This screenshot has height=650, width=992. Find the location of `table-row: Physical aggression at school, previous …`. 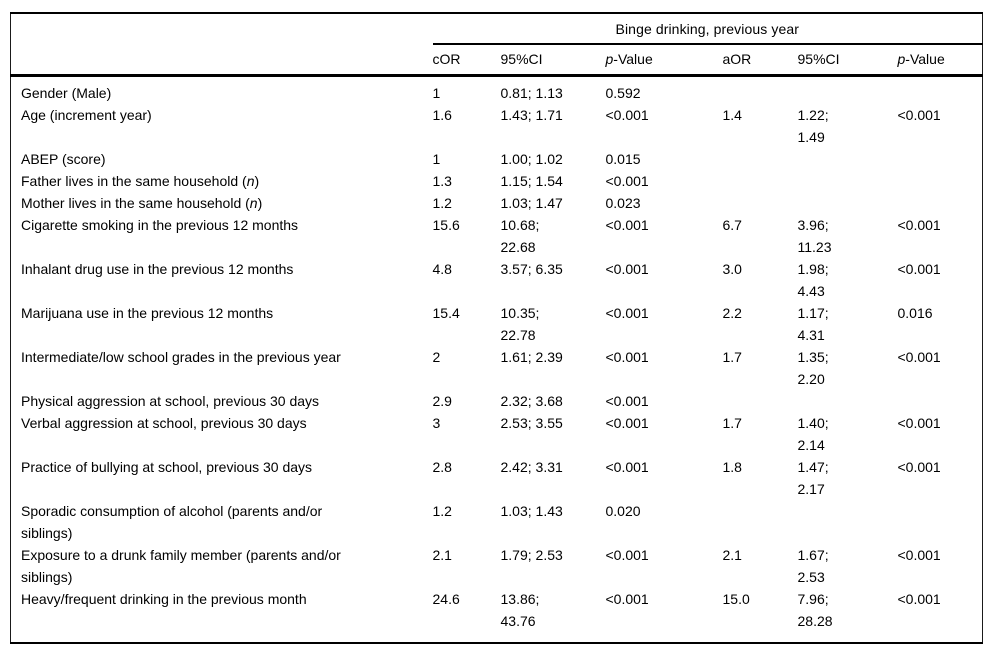

table-row: Physical aggression at school, previous … is located at coordinates (497, 401).